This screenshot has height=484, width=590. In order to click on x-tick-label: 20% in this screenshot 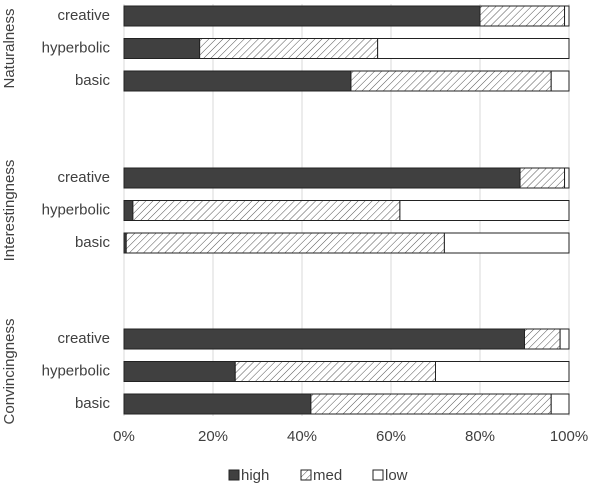, I will do `click(213, 436)`.